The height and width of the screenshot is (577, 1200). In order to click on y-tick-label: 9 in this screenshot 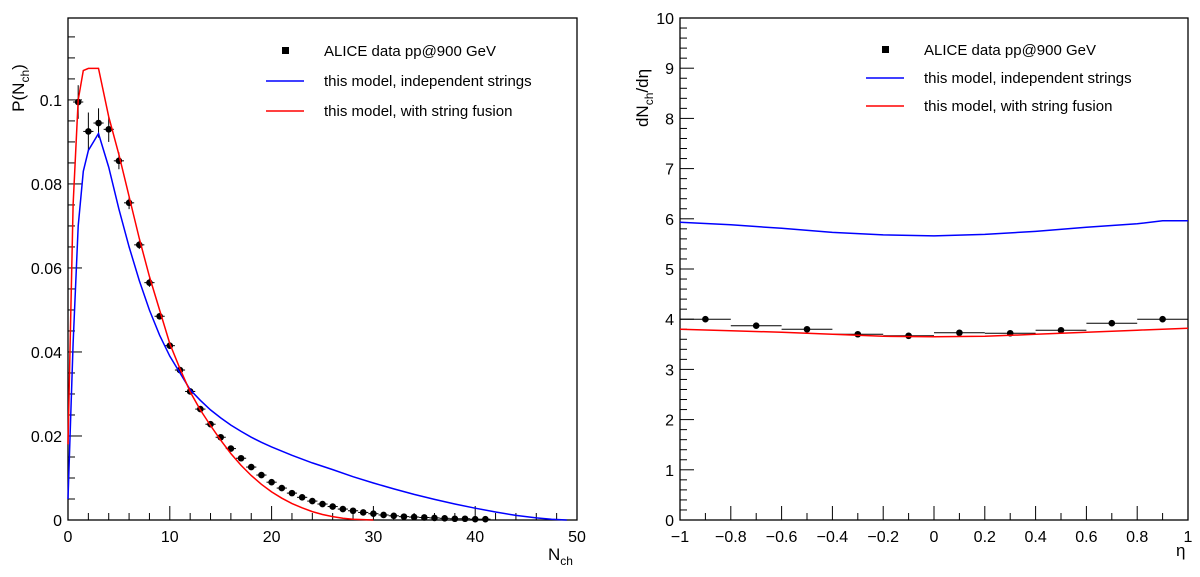, I will do `click(669, 69)`.